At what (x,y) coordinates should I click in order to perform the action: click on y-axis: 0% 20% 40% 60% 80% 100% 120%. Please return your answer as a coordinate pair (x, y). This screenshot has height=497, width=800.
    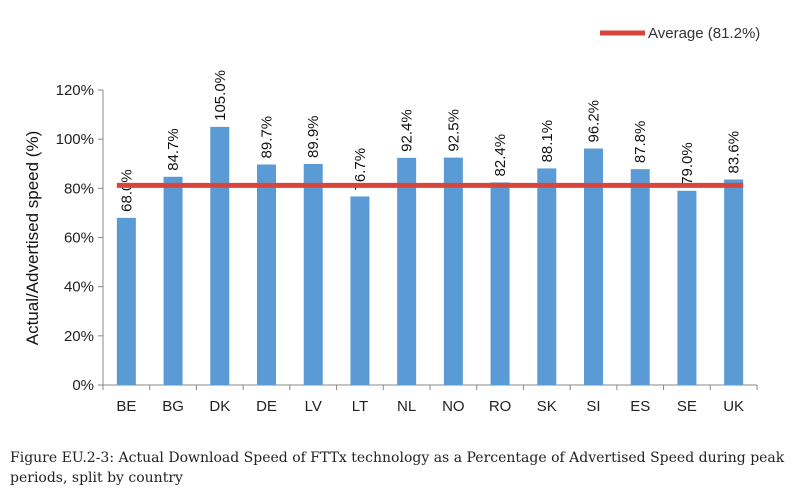
    Looking at the image, I should click on (80, 238).